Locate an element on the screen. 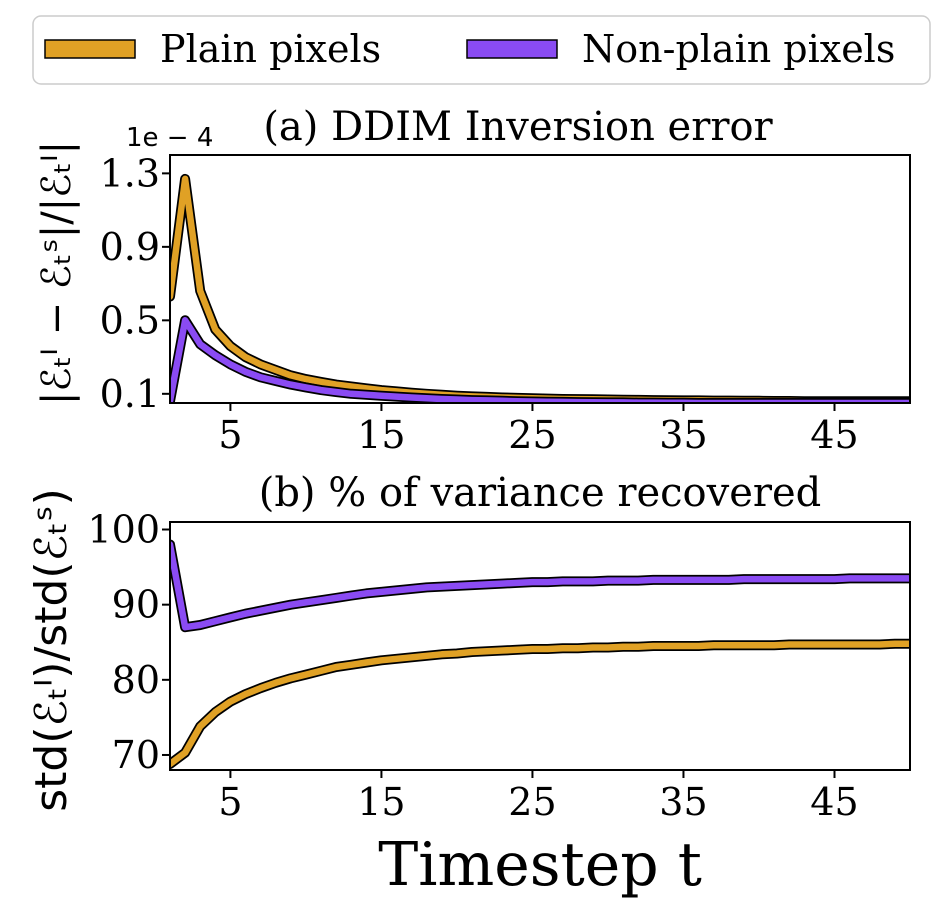 The image size is (946, 914). panel-b-ylabel: std(ℰₜᴵ)/std(ℰₜˢ) is located at coordinates (51, 650).